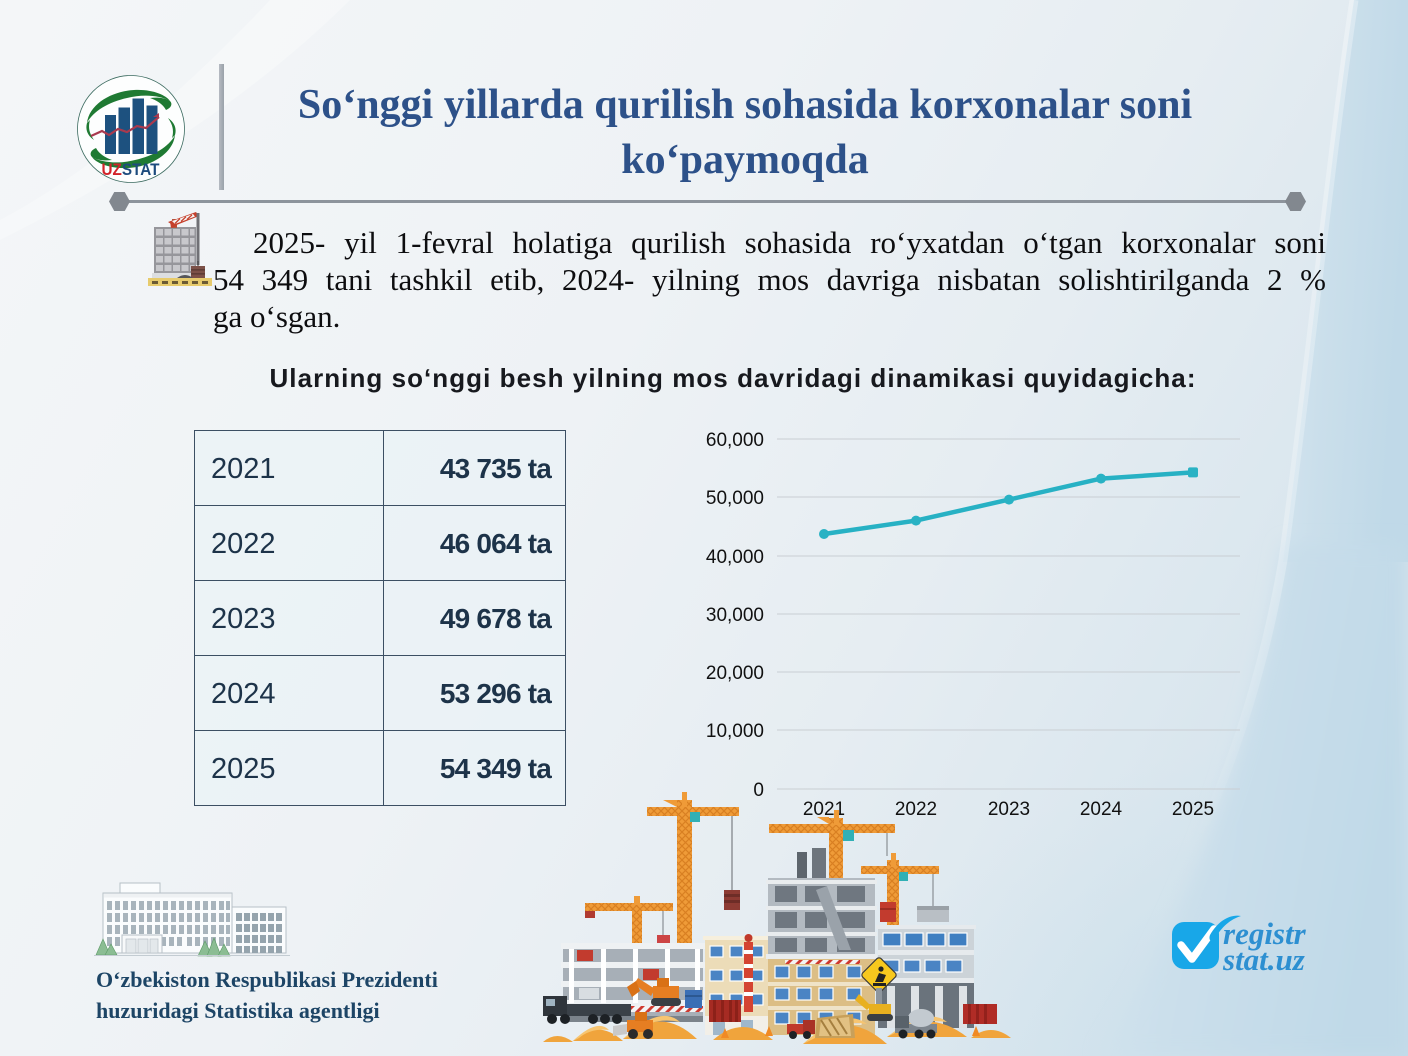  I want to click on svg-text: 2023, so click(1009, 809).